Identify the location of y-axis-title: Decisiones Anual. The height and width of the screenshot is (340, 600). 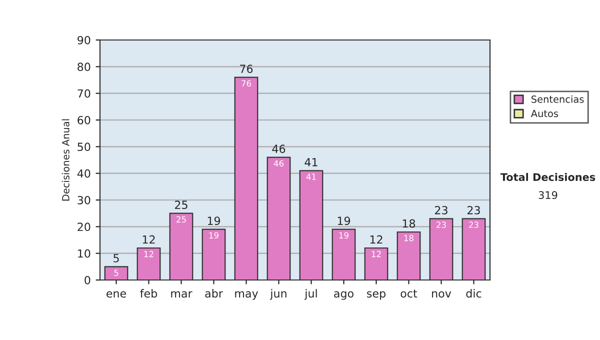
(66, 160).